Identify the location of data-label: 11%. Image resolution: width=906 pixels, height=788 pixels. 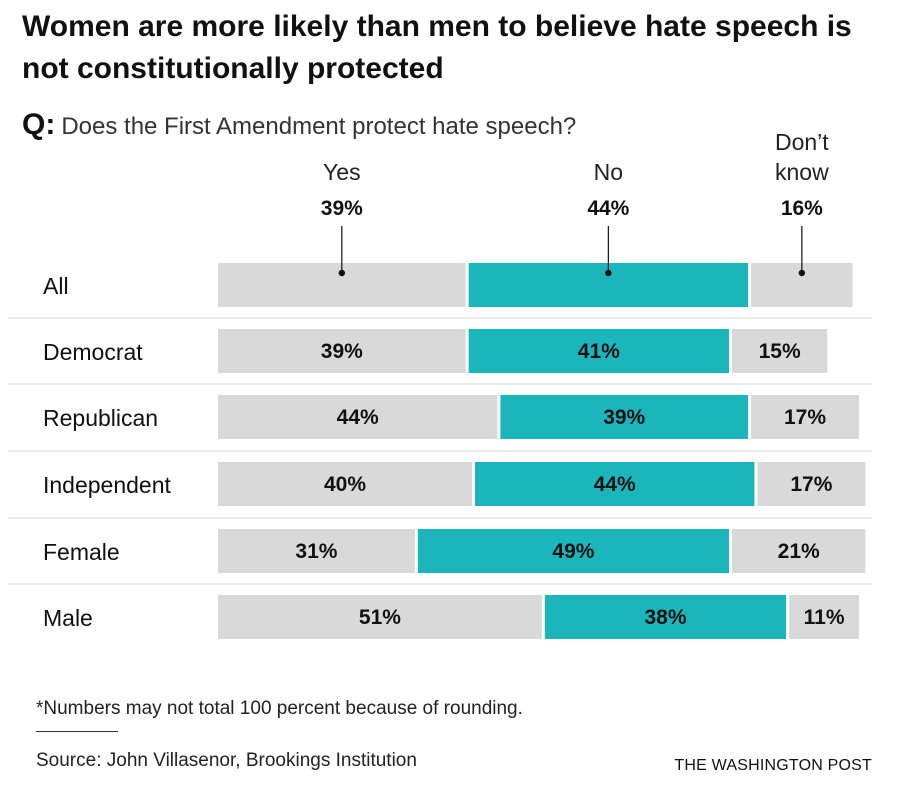
(824, 617).